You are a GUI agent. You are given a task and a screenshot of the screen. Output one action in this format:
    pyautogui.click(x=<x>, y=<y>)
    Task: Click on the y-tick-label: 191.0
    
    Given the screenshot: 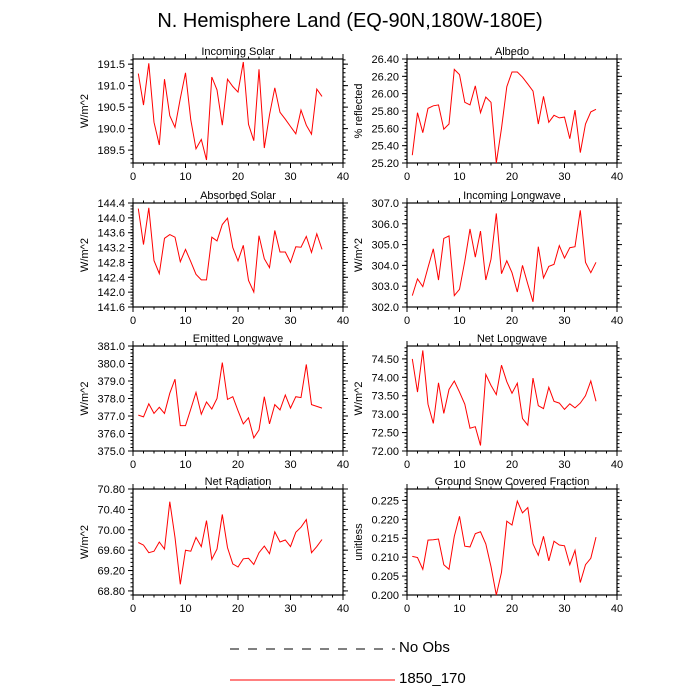 What is the action you would take?
    pyautogui.click(x=111, y=87)
    